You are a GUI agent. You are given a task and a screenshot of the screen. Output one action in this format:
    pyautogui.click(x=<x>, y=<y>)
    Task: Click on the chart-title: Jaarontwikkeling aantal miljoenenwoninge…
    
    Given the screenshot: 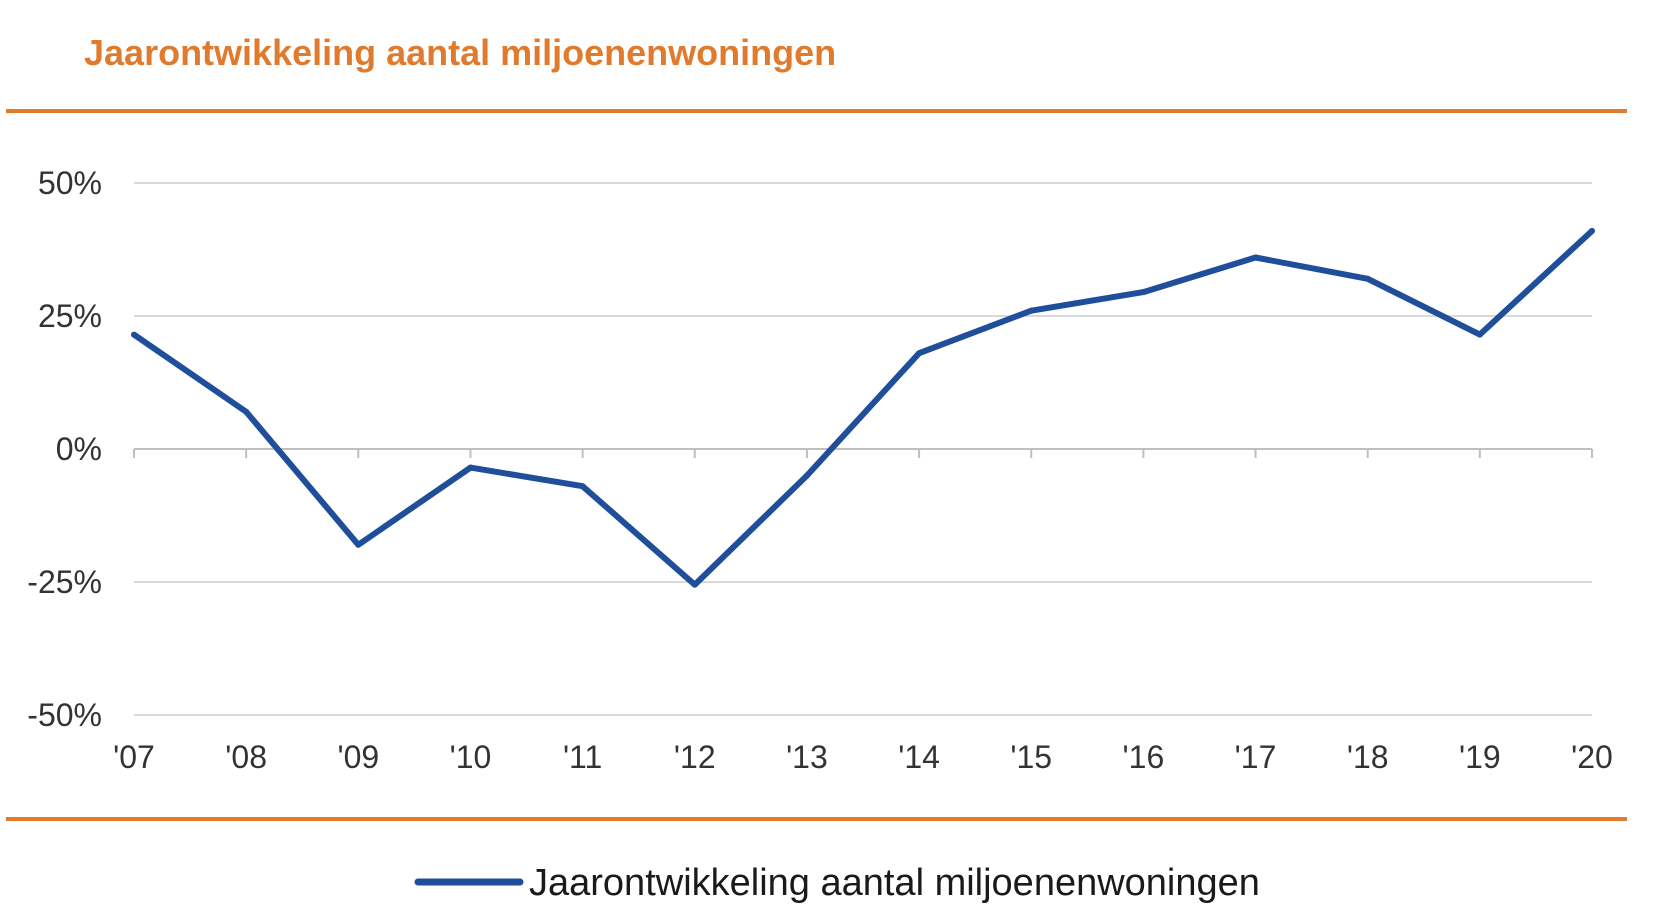 What is the action you would take?
    pyautogui.click(x=460, y=52)
    